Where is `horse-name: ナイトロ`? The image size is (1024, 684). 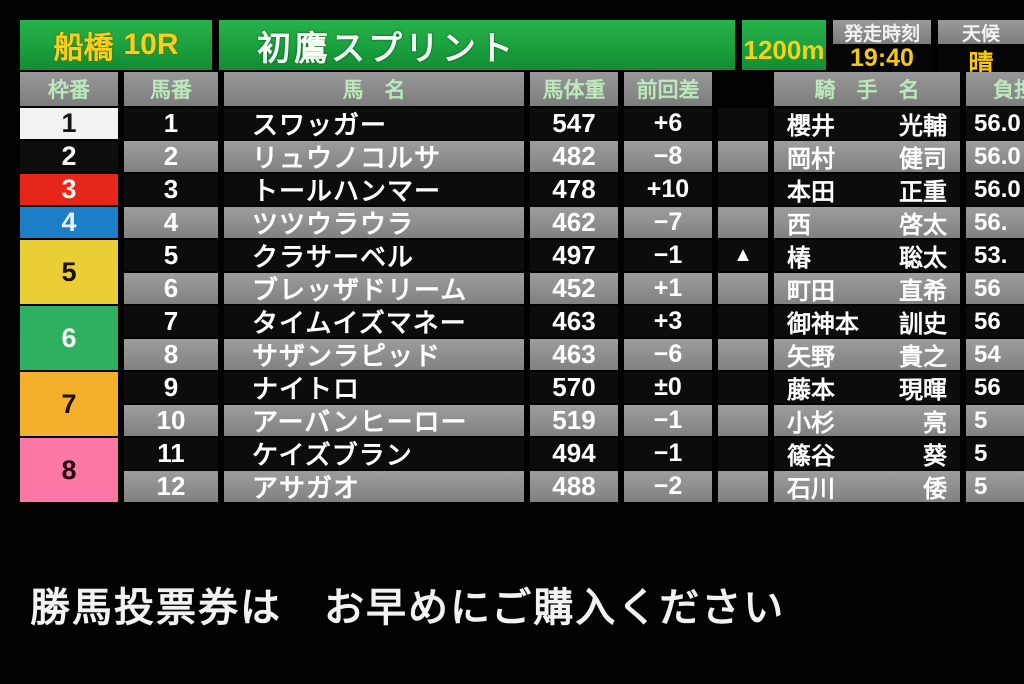
horse-name: ナイトロ is located at coordinates (374, 388).